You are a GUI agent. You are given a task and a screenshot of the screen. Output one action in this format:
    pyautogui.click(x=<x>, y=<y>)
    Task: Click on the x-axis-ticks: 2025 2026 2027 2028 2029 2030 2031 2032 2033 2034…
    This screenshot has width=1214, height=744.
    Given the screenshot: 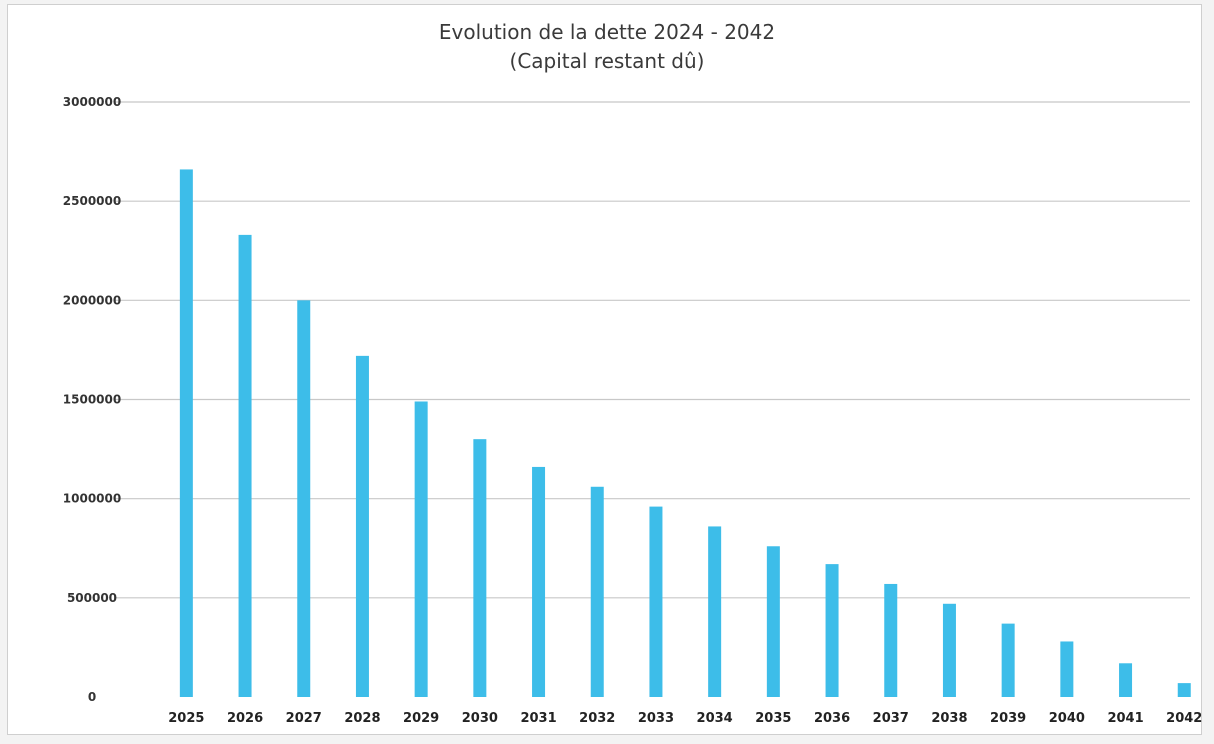 What is the action you would take?
    pyautogui.click(x=685, y=718)
    